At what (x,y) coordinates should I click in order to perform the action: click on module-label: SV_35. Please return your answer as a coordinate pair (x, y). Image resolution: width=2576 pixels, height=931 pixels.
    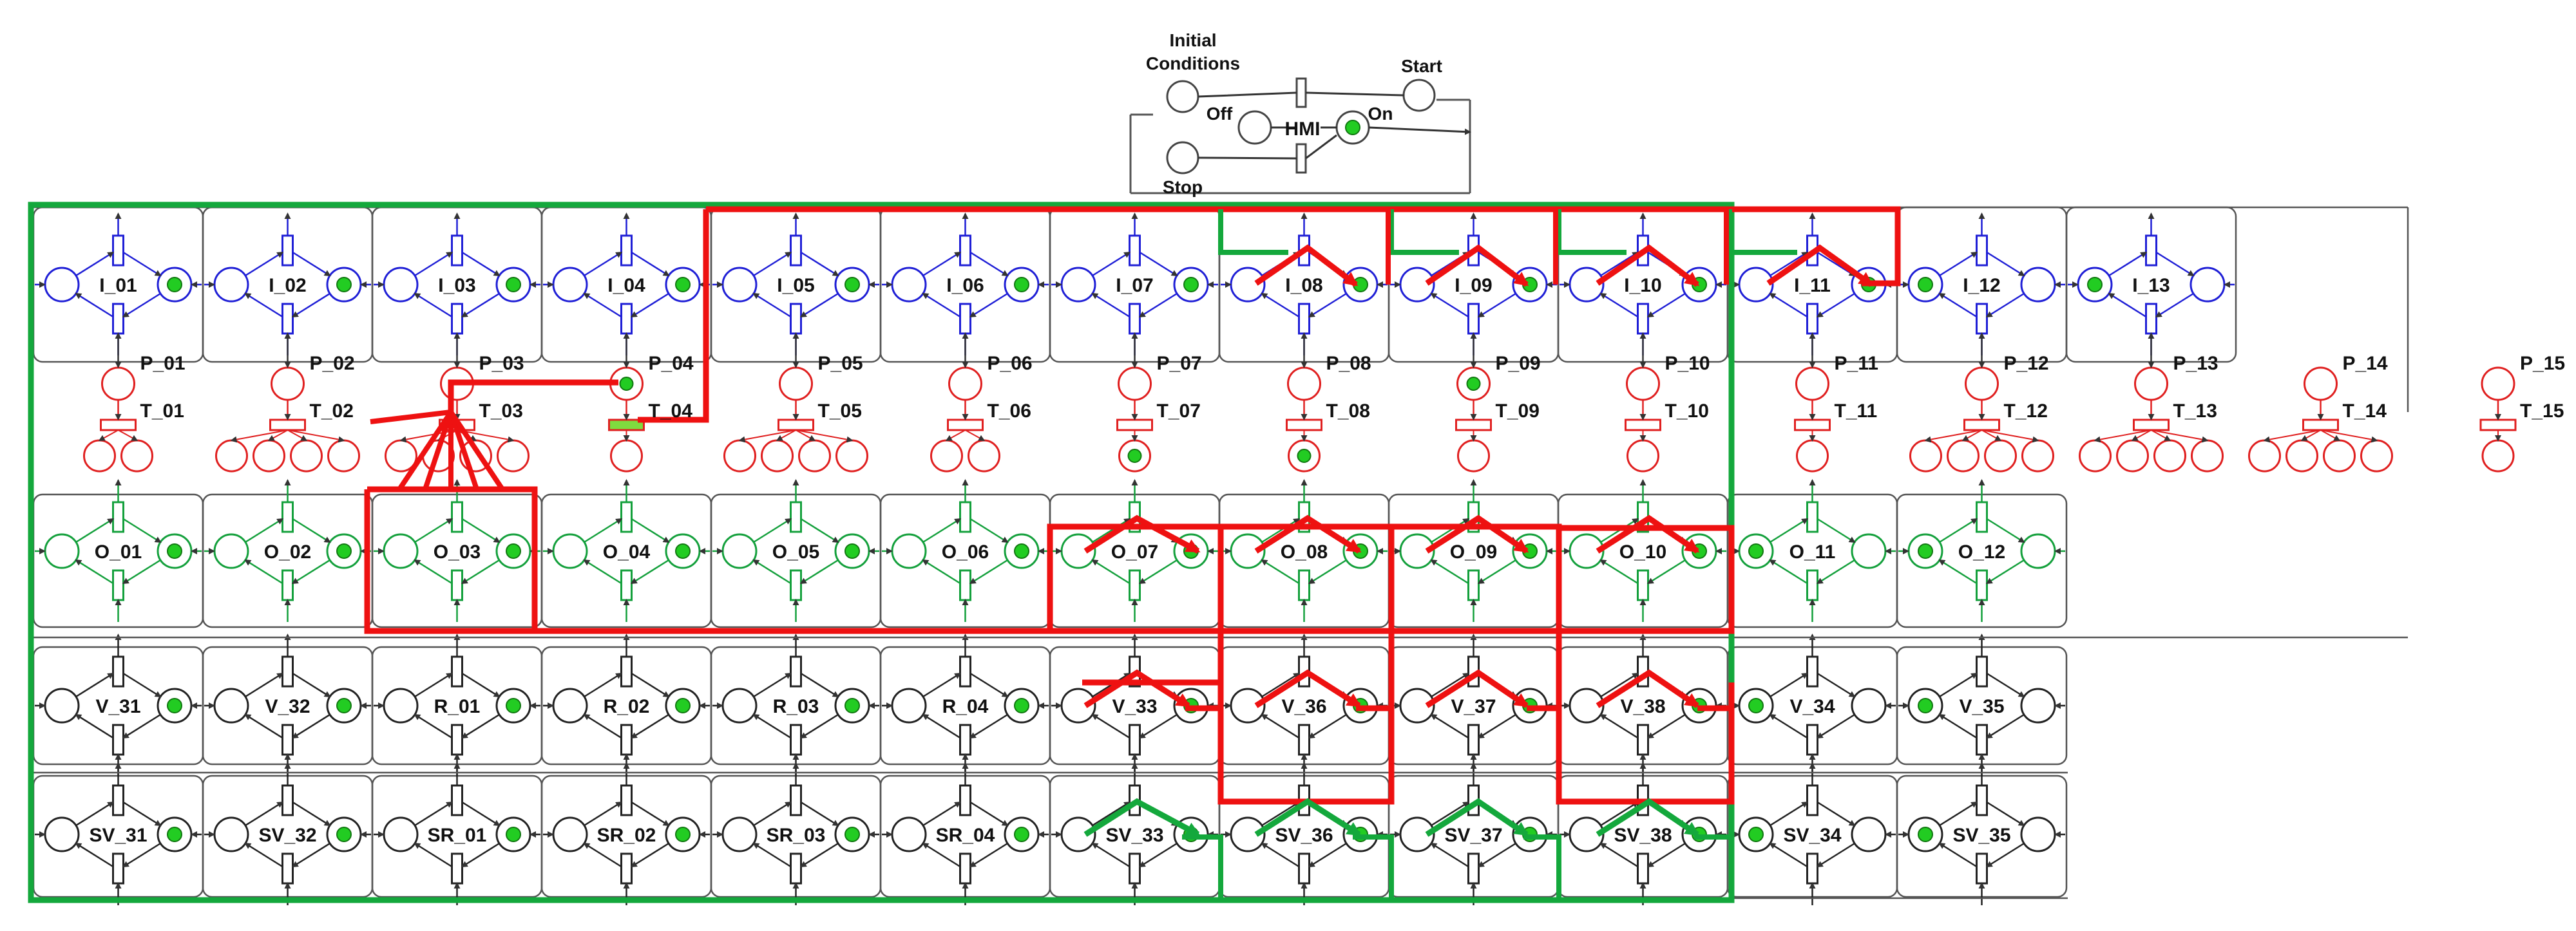
    Looking at the image, I should click on (1981, 836).